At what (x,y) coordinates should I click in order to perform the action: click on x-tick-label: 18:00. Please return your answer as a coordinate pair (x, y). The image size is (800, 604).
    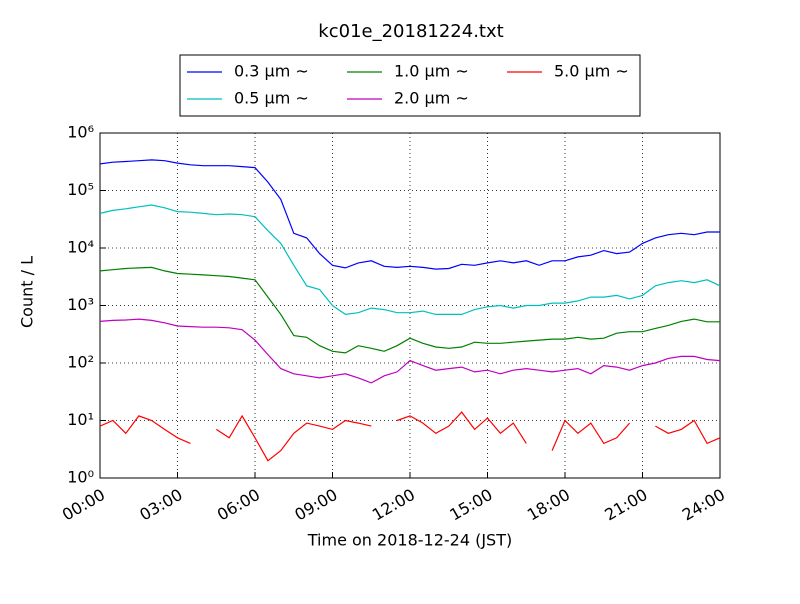
    Looking at the image, I should click on (548, 505).